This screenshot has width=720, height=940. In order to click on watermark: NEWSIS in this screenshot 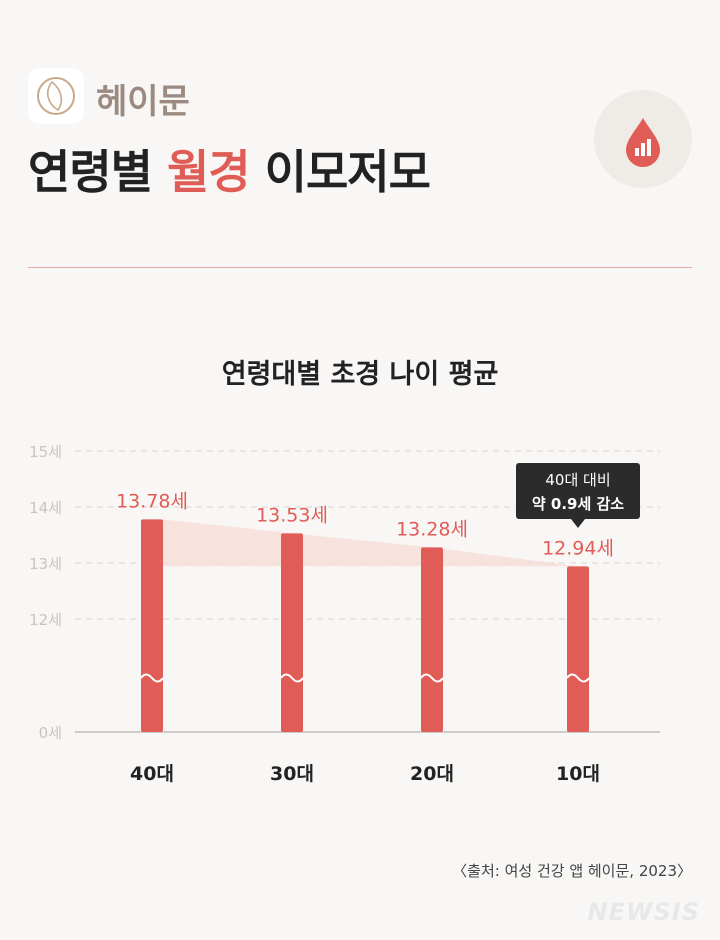, I will do `click(643, 912)`.